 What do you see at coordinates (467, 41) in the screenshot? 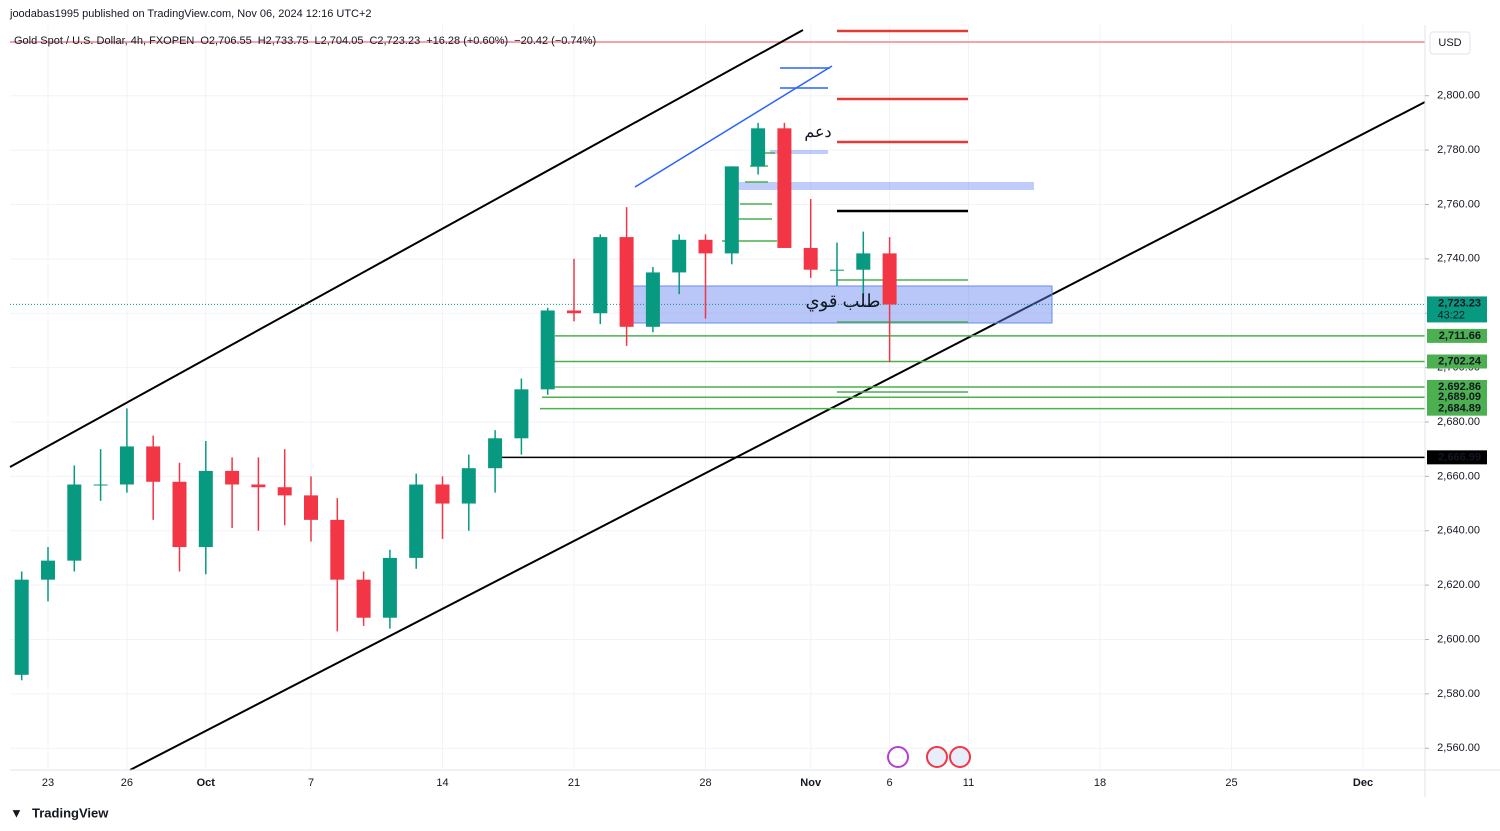
I see `ohlc-value: +16.28 (+0.60%)` at bounding box center [467, 41].